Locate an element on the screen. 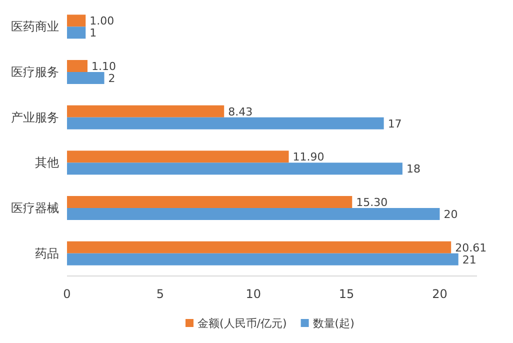 This screenshot has height=343, width=513. x-tick-label: 0 is located at coordinates (67, 294).